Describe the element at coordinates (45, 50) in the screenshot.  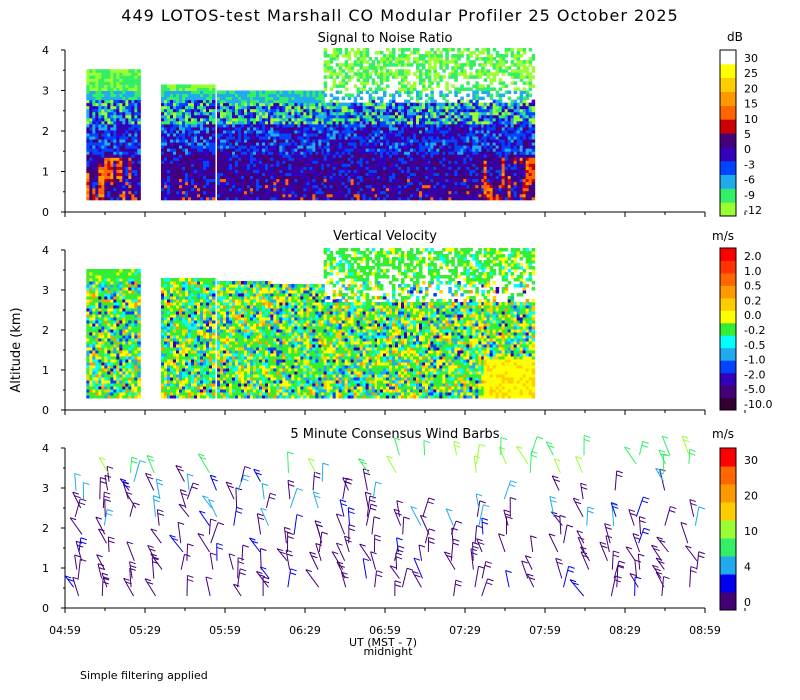
I see `y-tick-label: 4` at that location.